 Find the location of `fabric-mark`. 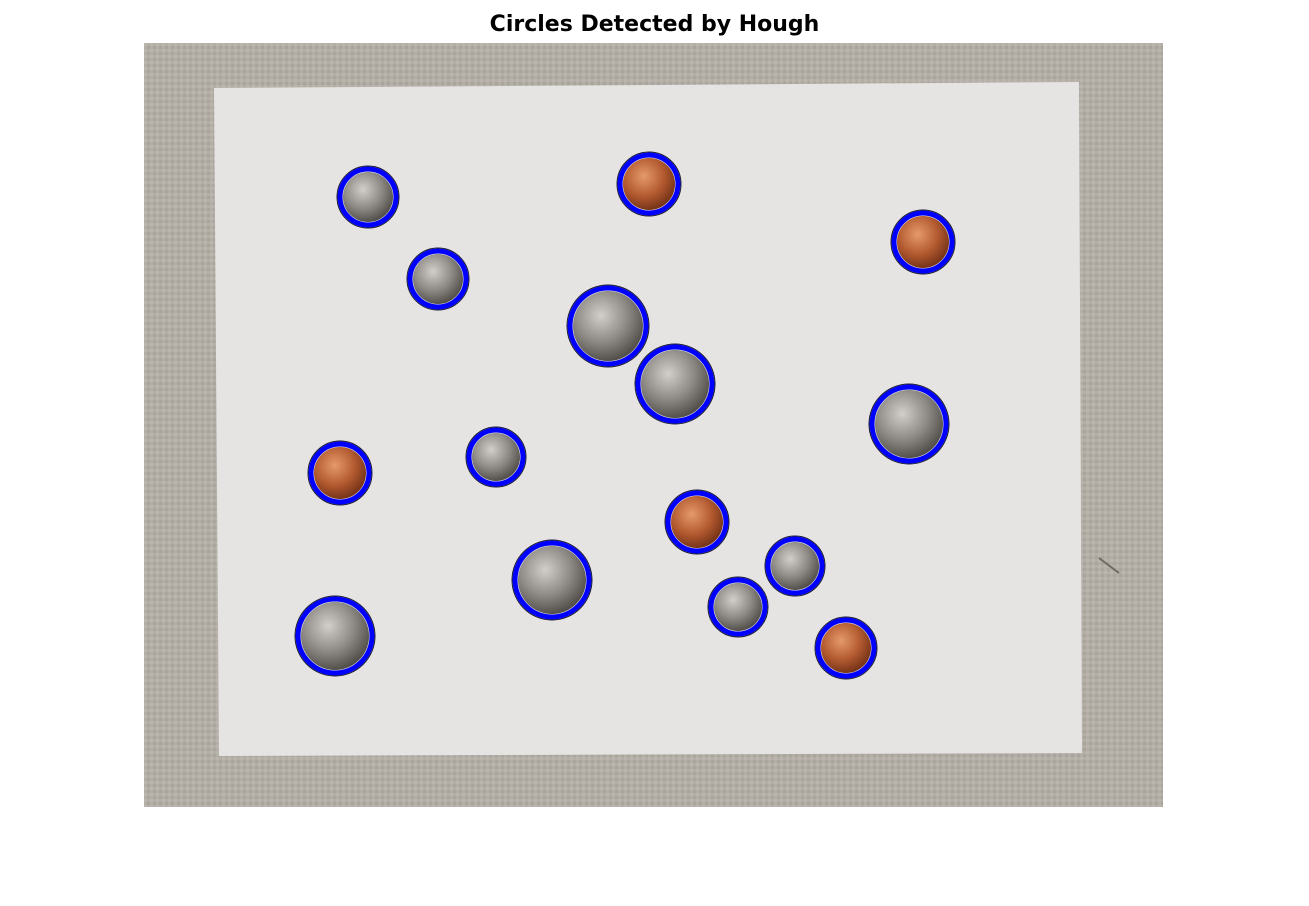

fabric-mark is located at coordinates (1109, 565).